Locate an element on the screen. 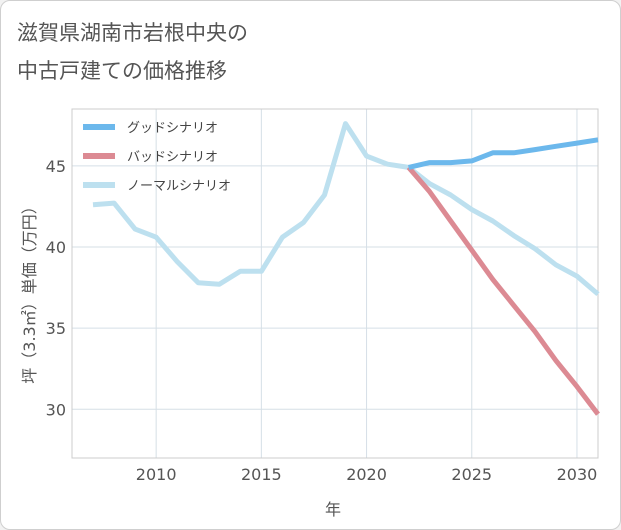  legend-label: グッドシナリオ is located at coordinates (172, 128).